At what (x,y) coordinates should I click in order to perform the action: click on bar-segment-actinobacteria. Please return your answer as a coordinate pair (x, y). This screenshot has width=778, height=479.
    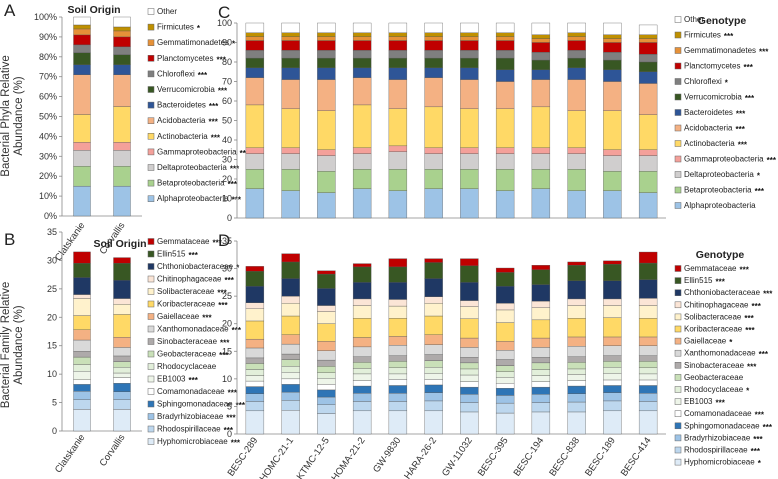
    Looking at the image, I should click on (326, 130).